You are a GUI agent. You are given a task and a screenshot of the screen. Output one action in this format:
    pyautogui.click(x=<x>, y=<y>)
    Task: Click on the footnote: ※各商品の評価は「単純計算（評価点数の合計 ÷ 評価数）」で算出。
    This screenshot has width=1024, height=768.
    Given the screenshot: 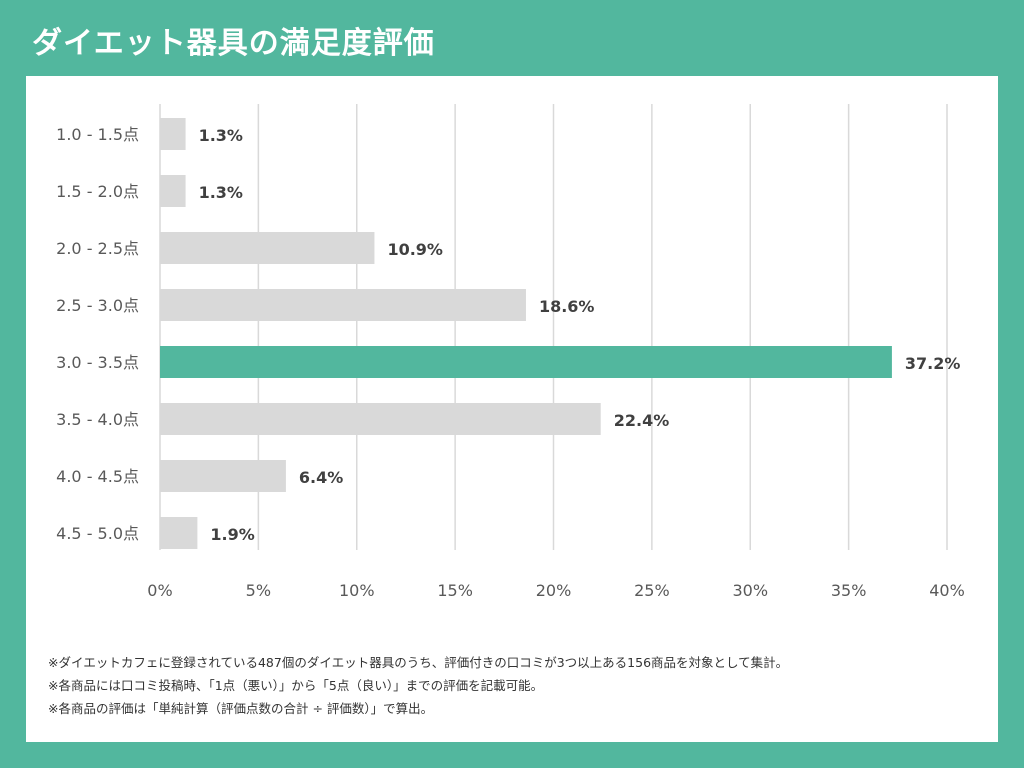 What is the action you would take?
    pyautogui.click(x=241, y=708)
    